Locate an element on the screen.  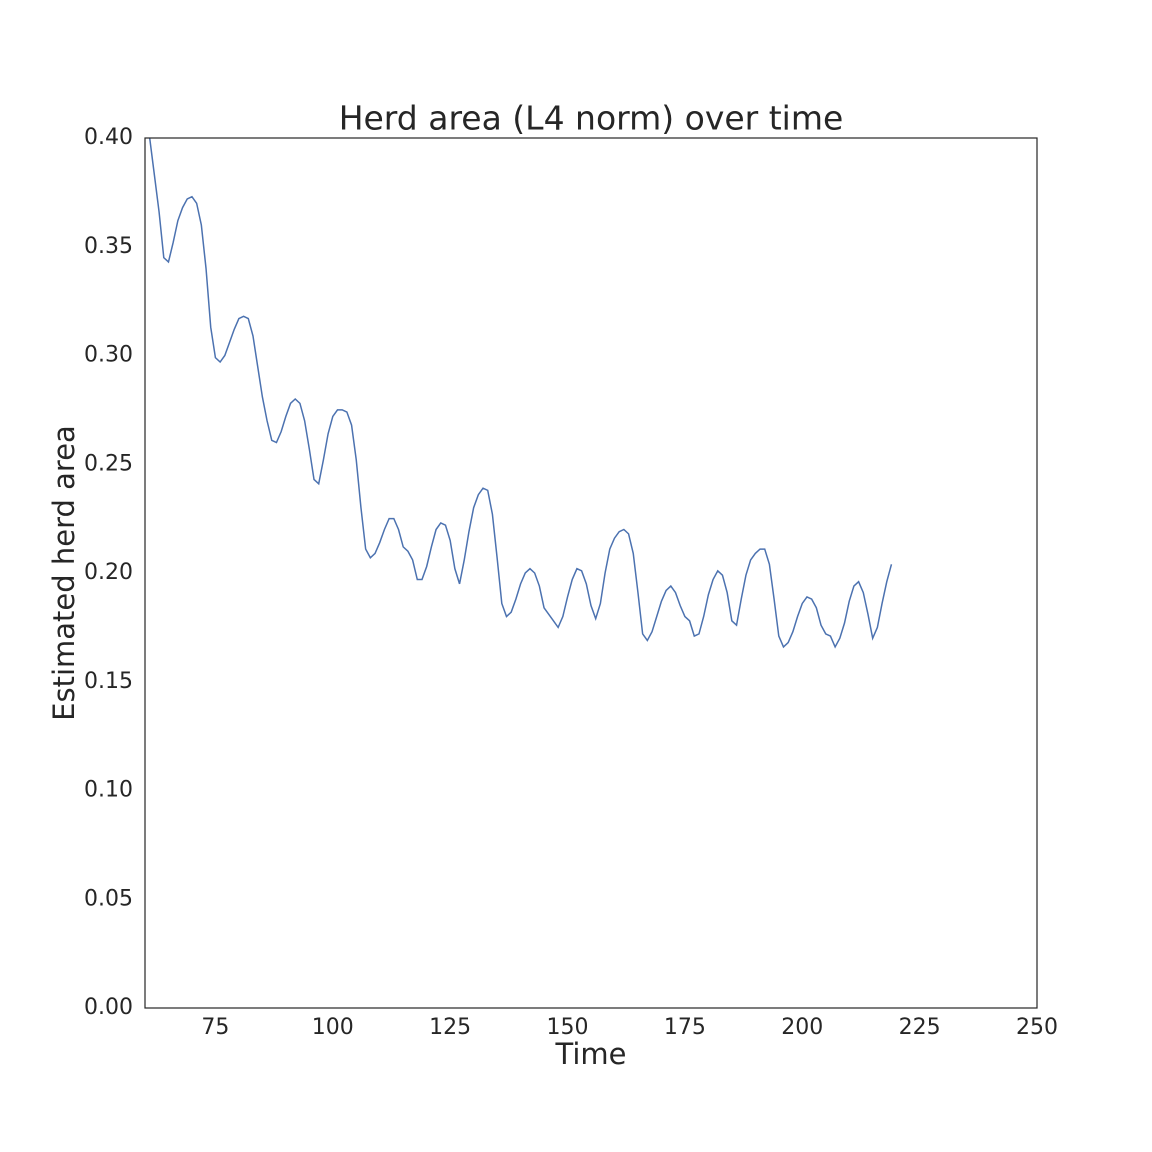
x-tick-label: 200 is located at coordinates (802, 1027).